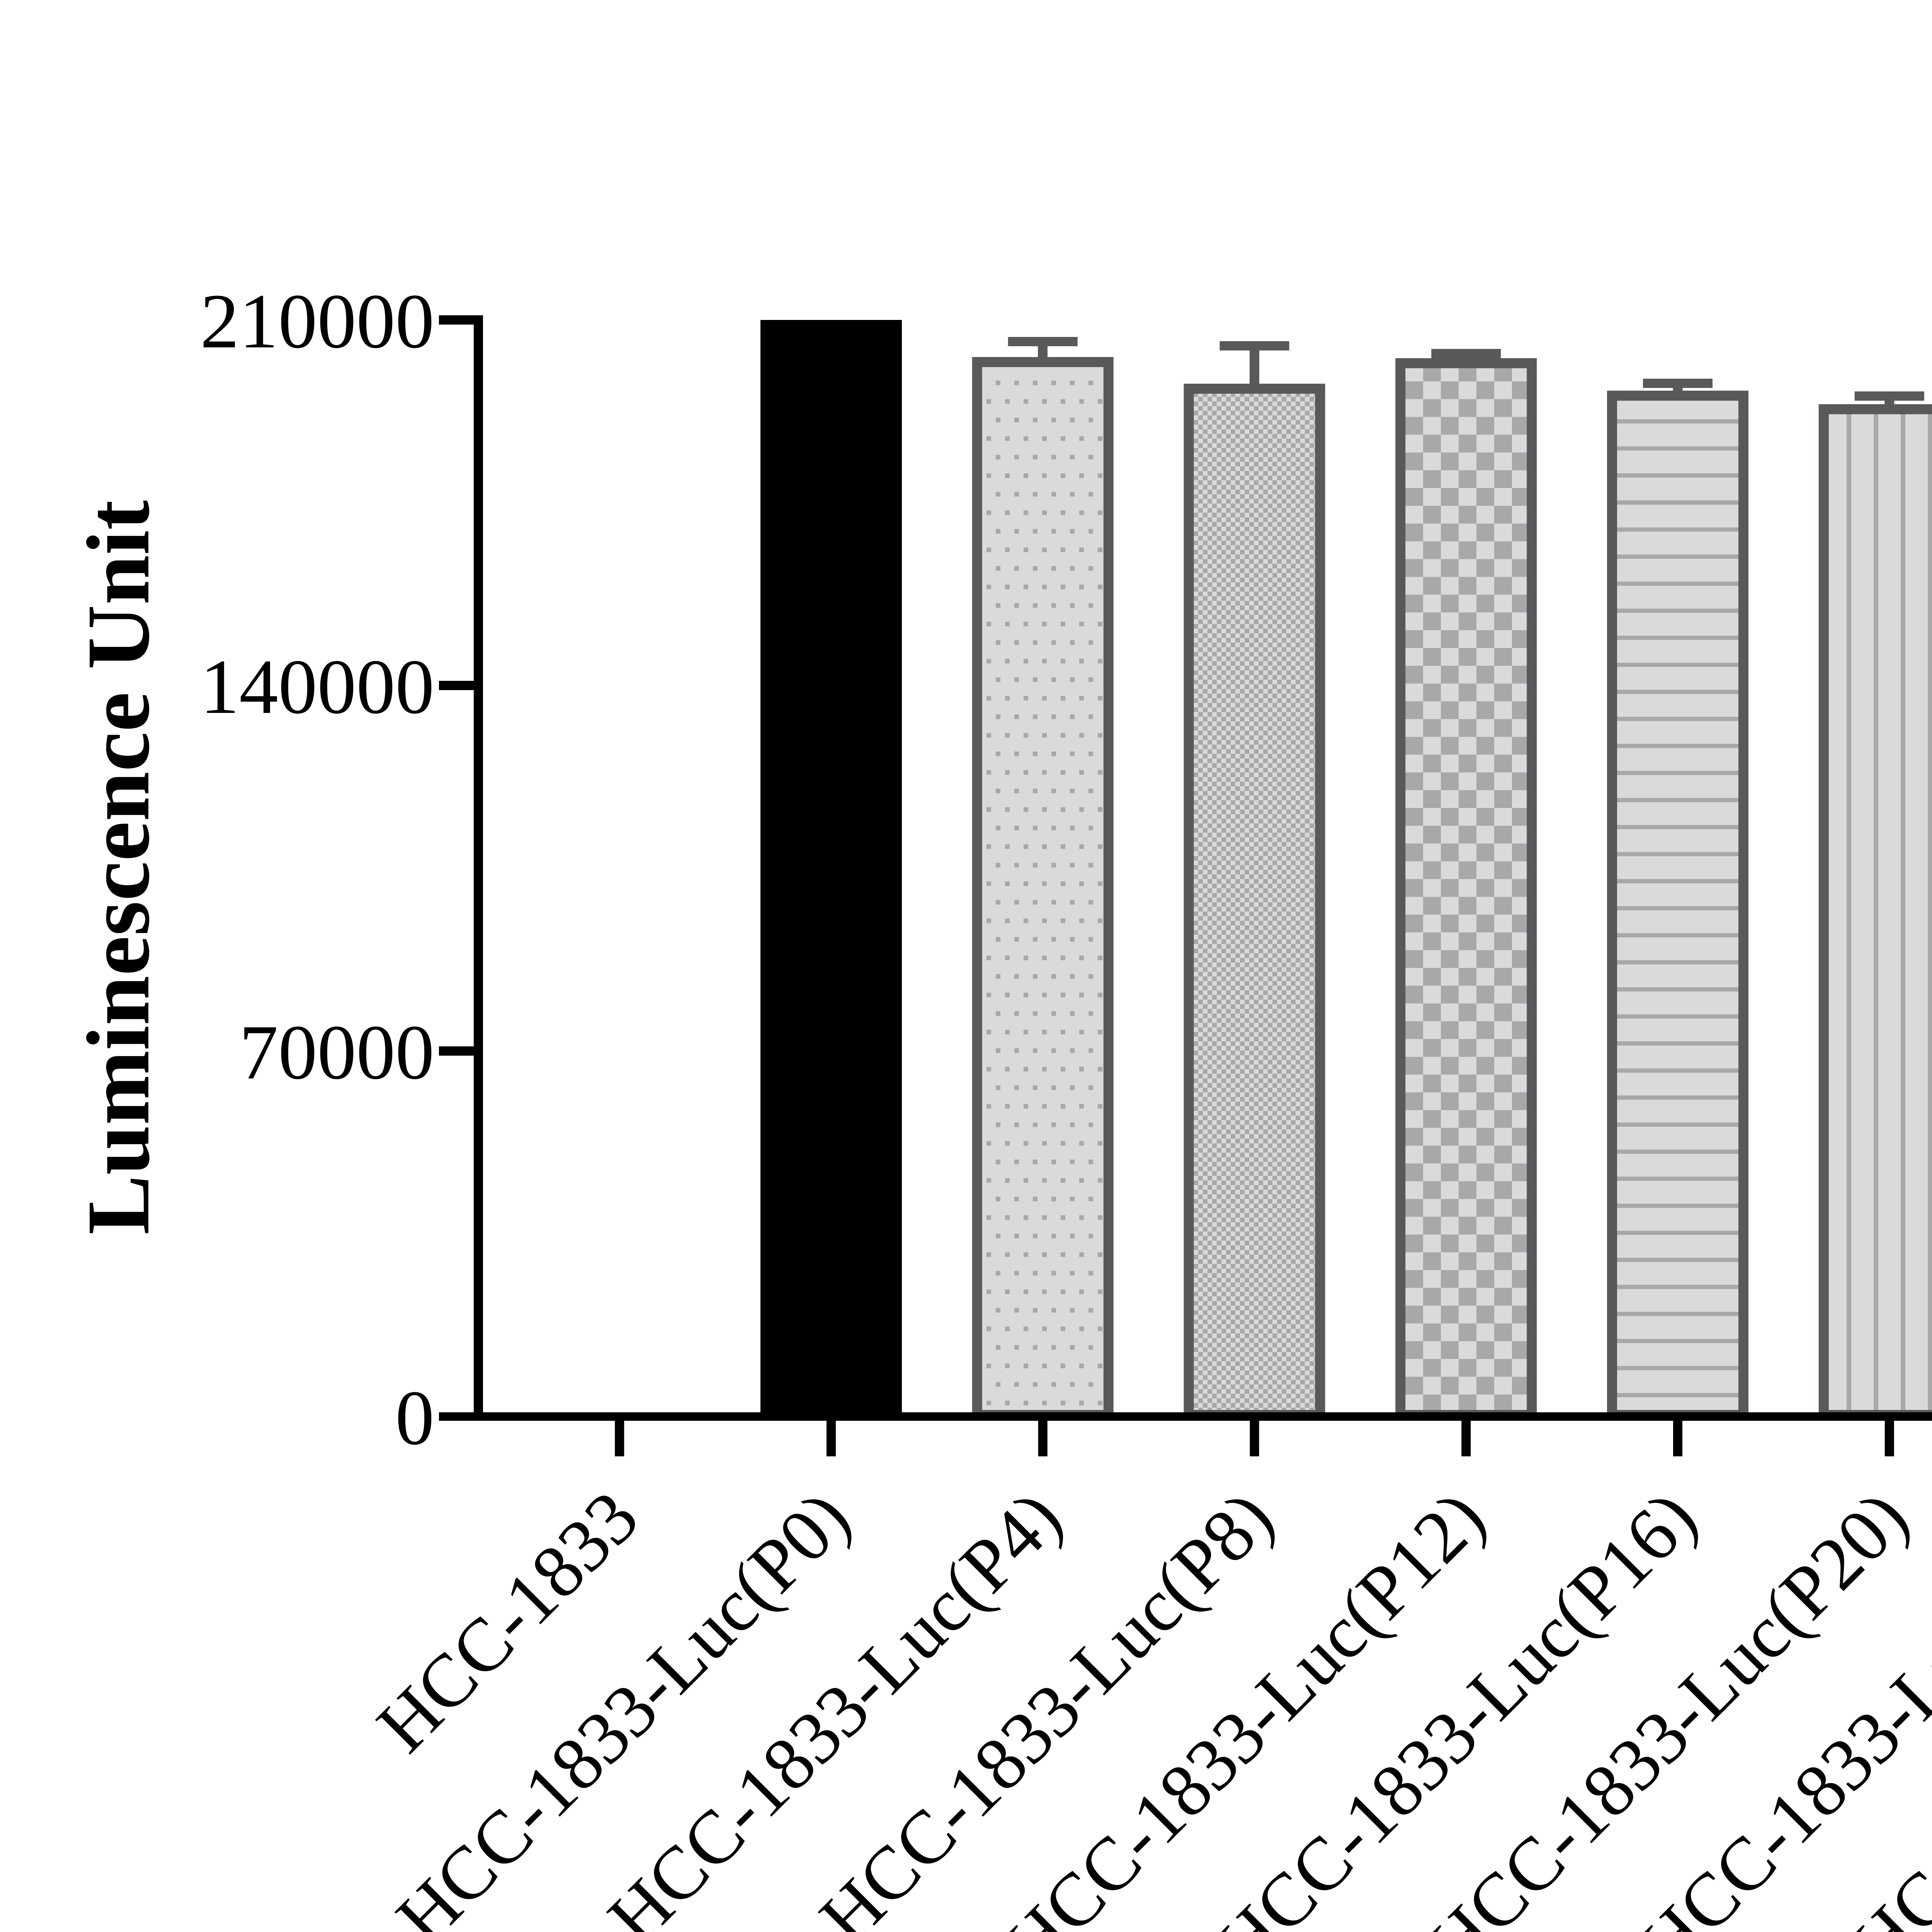 The image size is (1932, 1932). I want to click on svg-text: 70000, so click(337, 1052).